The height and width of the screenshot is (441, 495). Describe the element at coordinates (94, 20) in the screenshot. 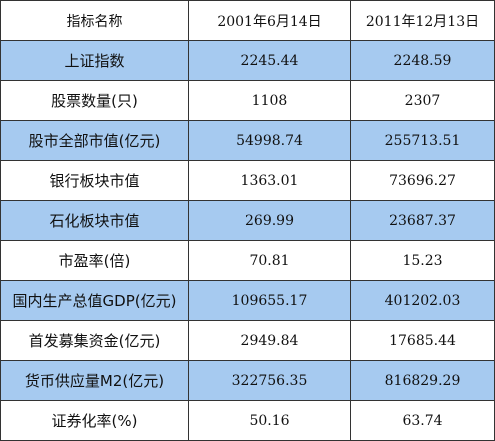

I see `header-cell: 指标名称` at that location.